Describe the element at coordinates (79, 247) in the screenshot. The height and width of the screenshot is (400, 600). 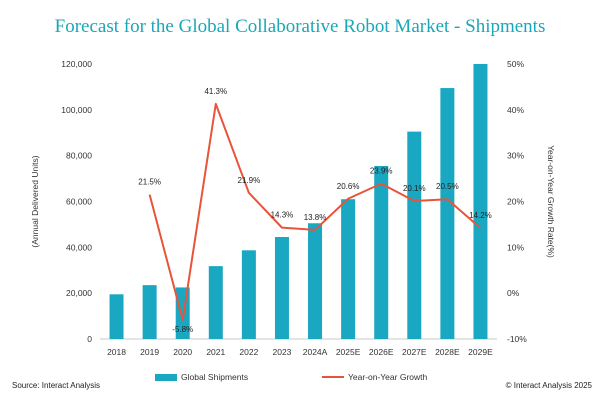
I see `y-left-tick-label: 40,000` at that location.